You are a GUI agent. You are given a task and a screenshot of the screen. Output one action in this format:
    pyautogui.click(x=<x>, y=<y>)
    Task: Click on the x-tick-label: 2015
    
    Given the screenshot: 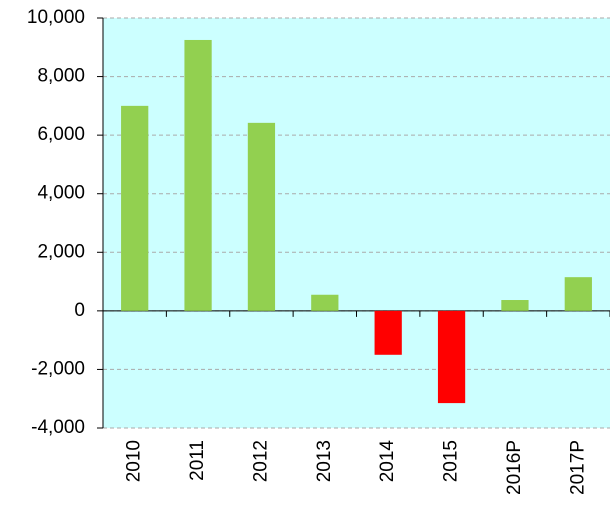 What is the action you would take?
    pyautogui.click(x=451, y=461)
    